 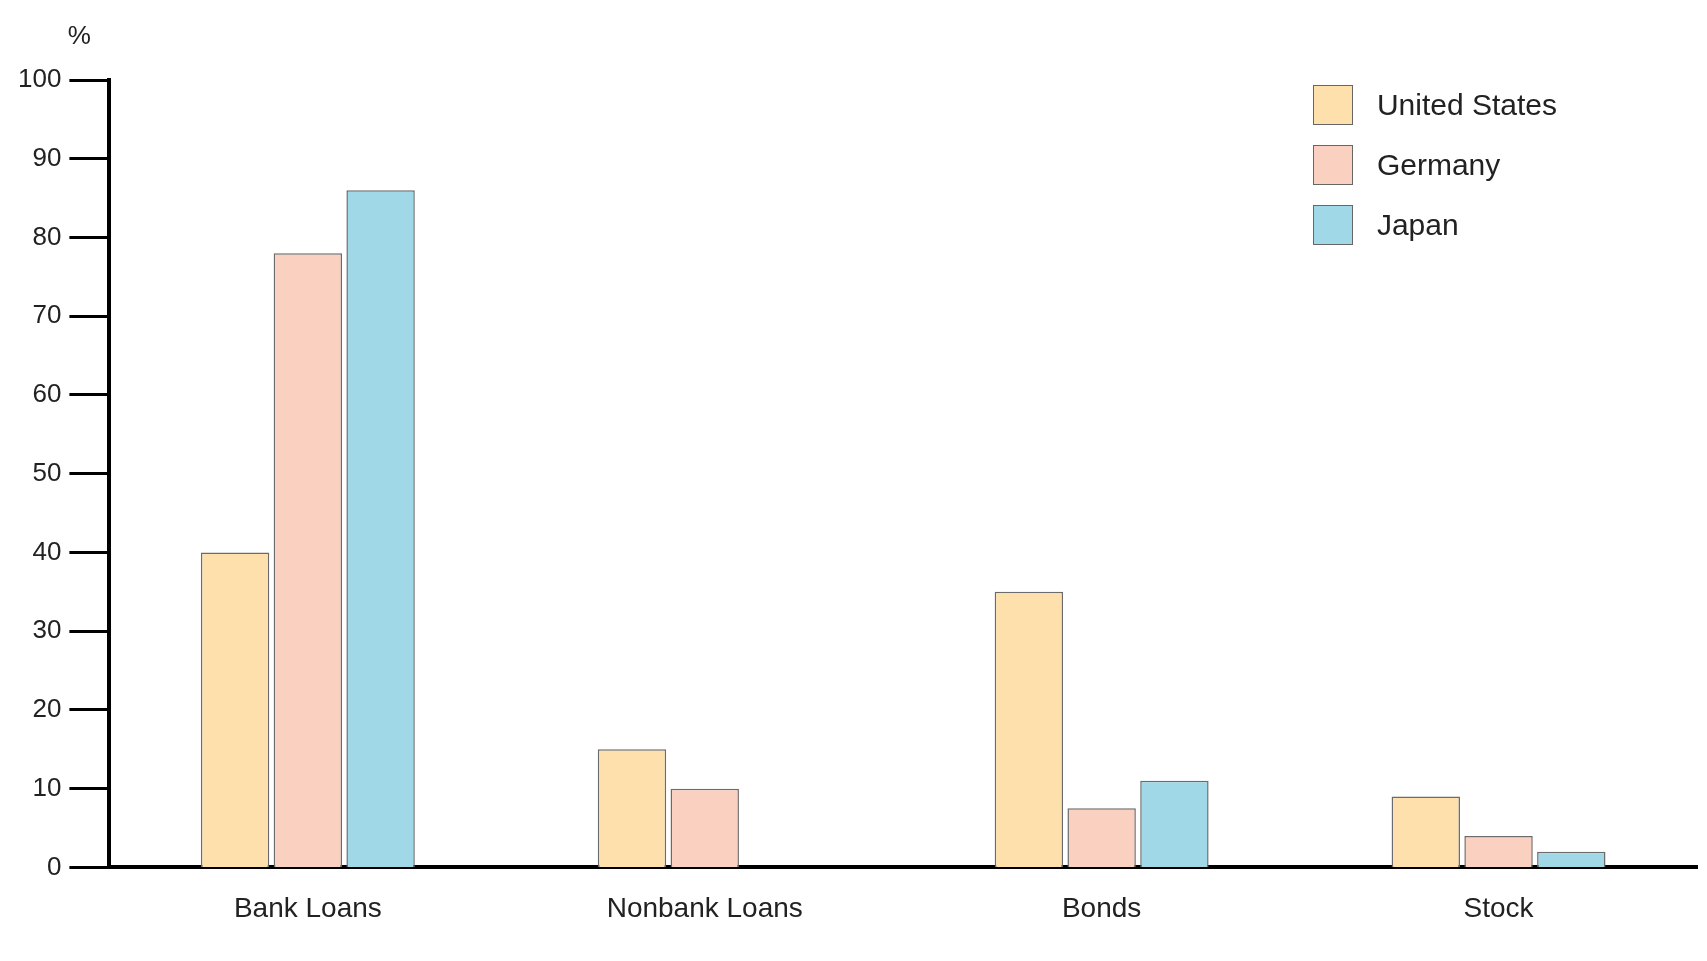 I want to click on y-axis-title: %, so click(x=79, y=35).